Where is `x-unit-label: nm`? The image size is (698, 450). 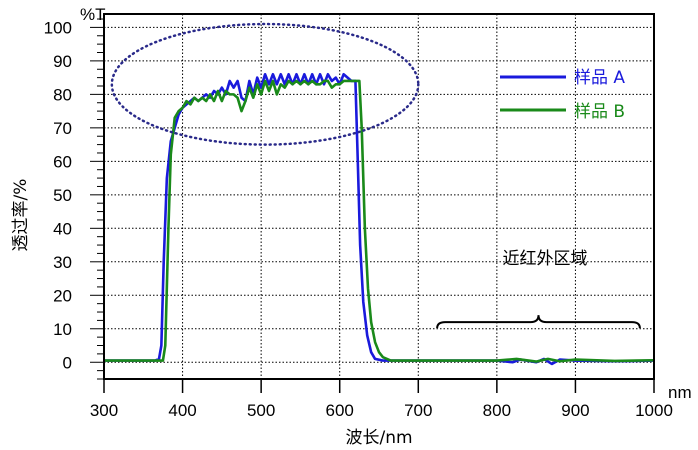 x-unit-label: nm is located at coordinates (680, 392).